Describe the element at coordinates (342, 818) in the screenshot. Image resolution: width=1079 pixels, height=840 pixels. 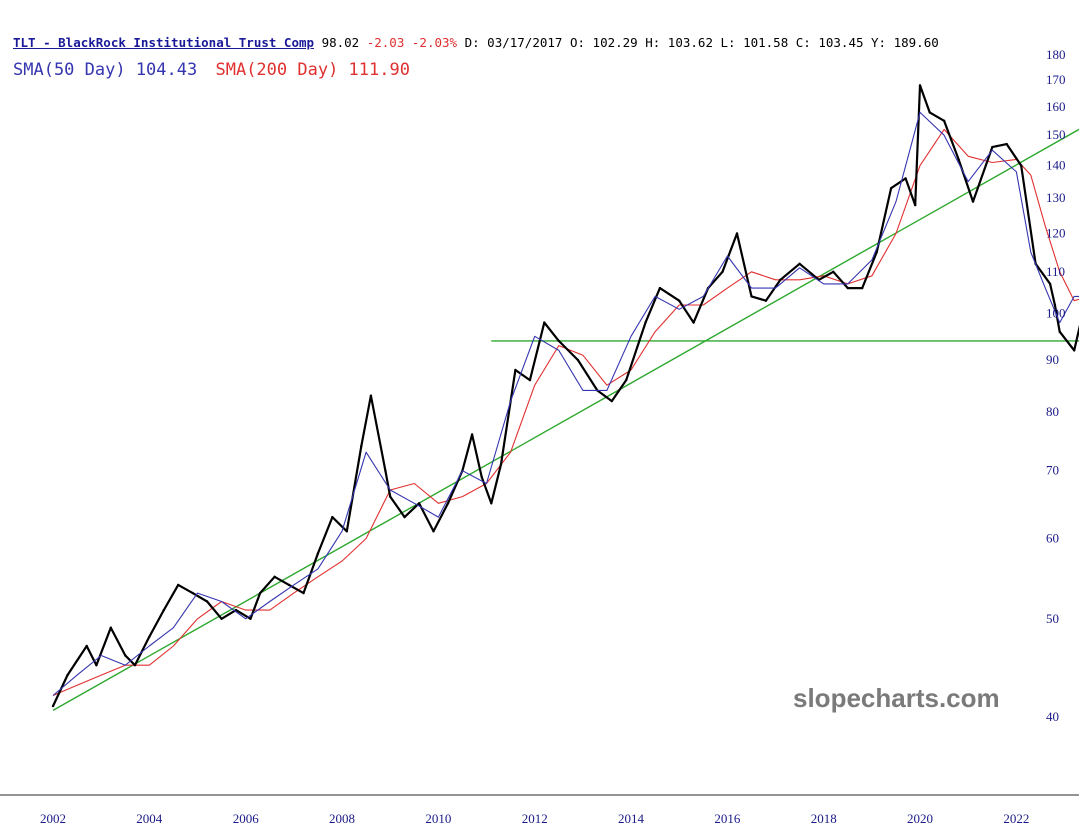
I see `x-tick-label: 2008` at that location.